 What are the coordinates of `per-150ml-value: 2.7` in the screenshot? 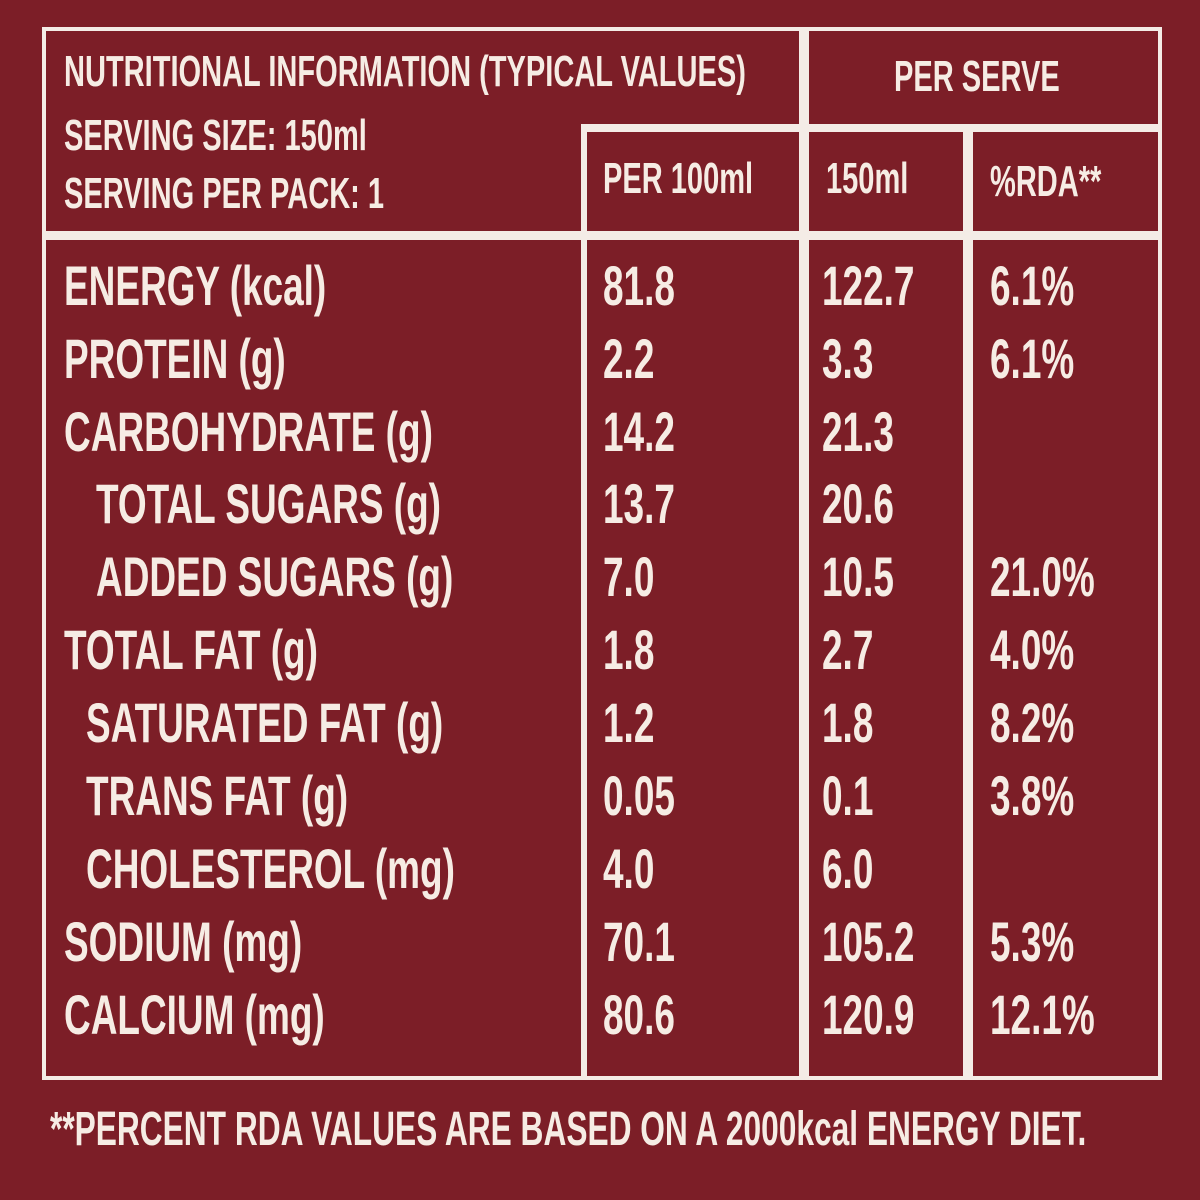 It's located at (848, 649).